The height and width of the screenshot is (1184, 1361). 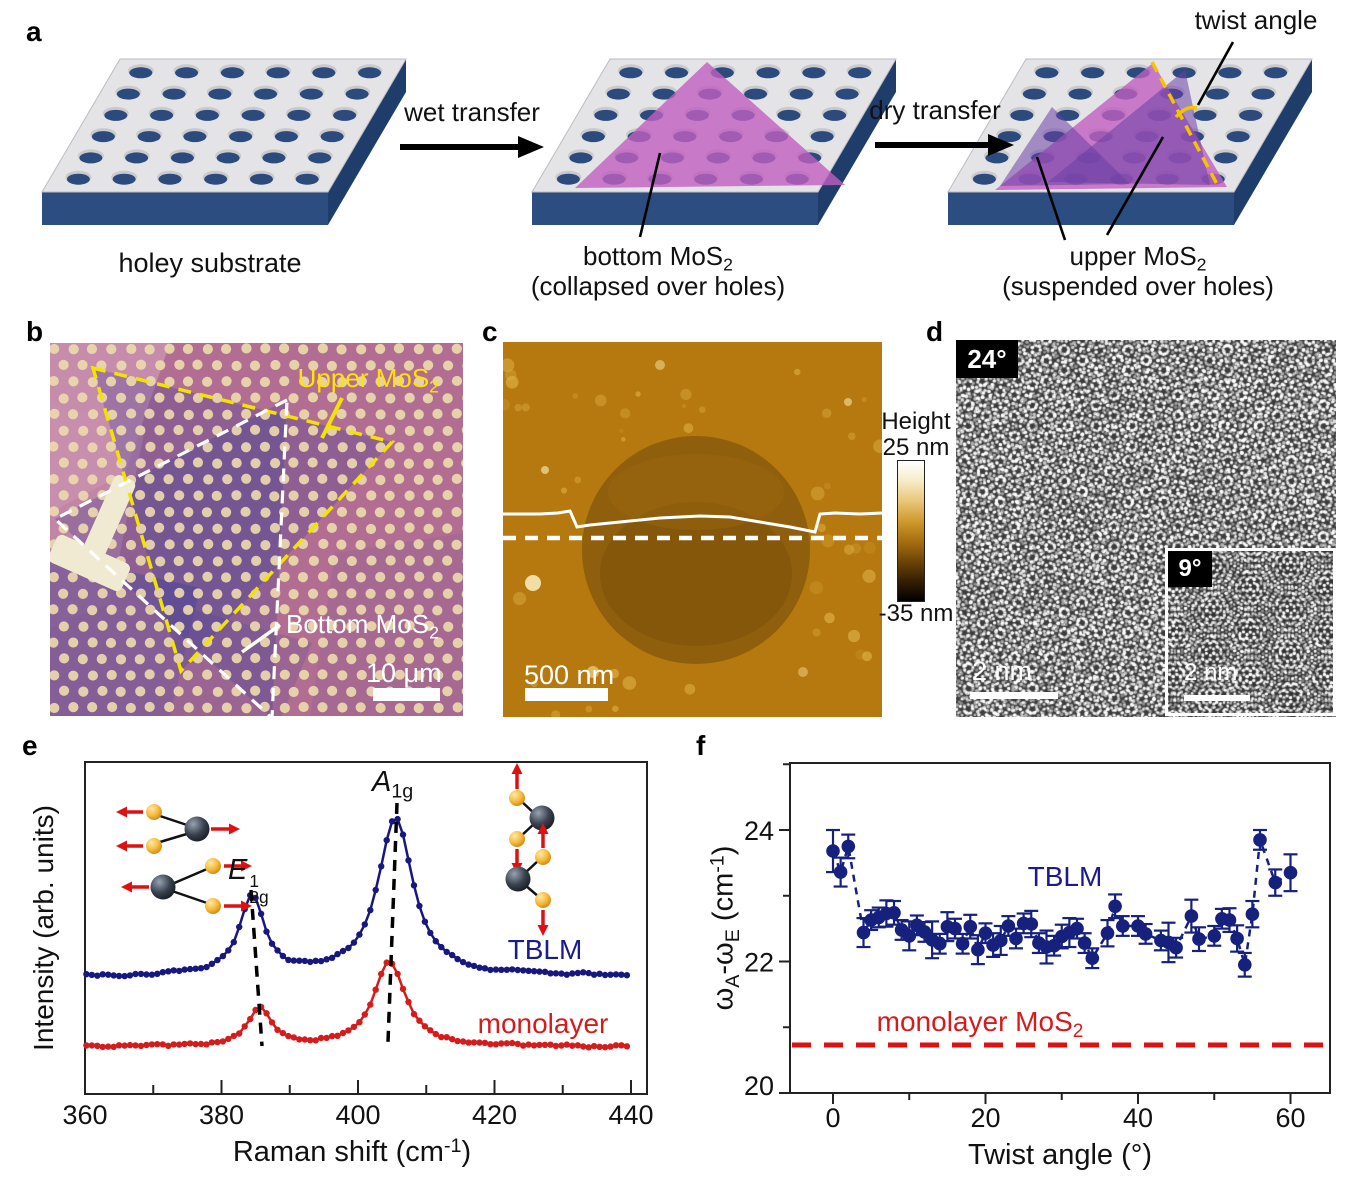 What do you see at coordinates (832, 1118) in the screenshot?
I see `twist-xtick-label: 0` at bounding box center [832, 1118].